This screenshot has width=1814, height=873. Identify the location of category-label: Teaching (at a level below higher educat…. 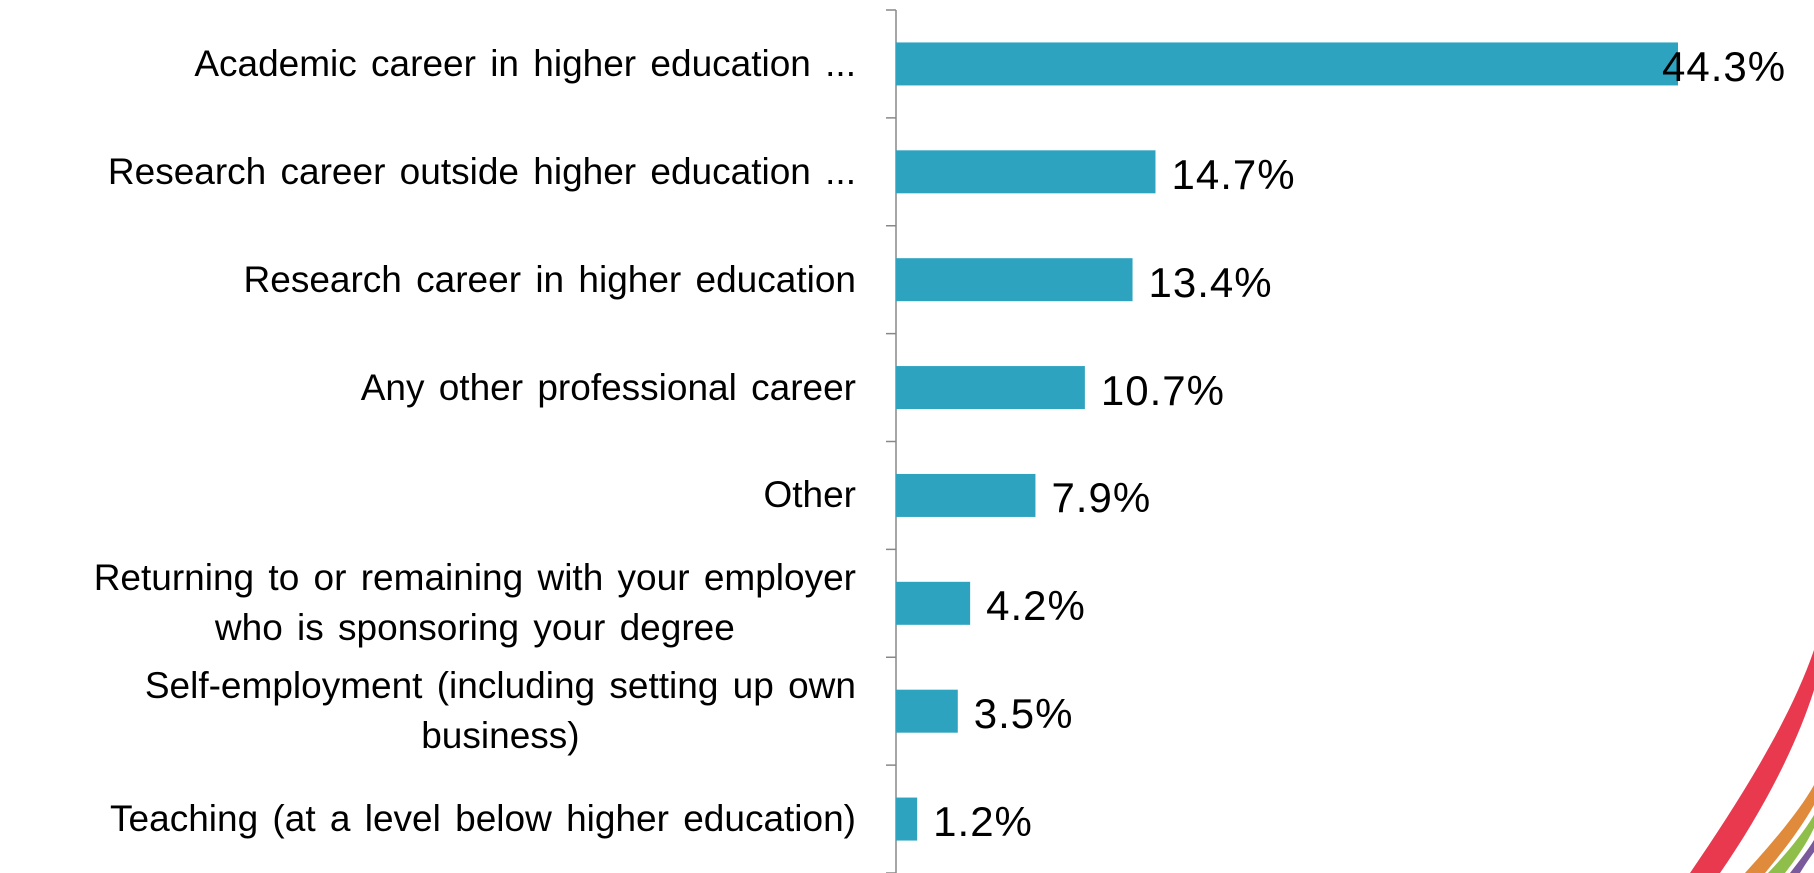
(483, 819).